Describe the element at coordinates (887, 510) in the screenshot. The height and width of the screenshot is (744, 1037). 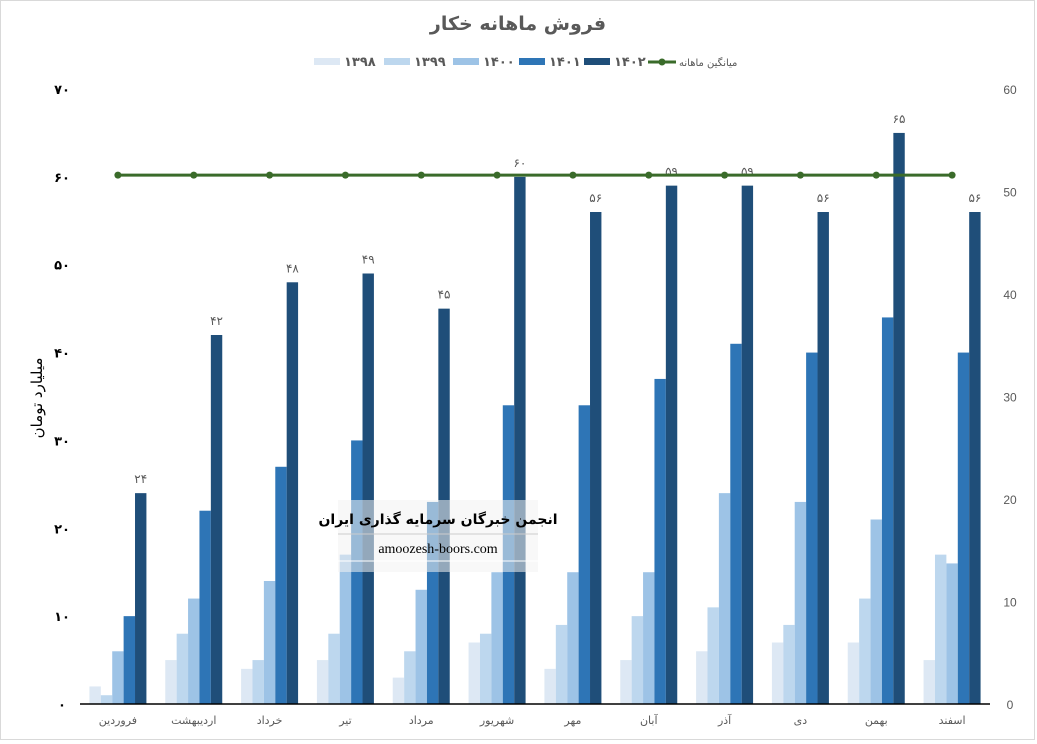
I see `bar-۱۴۰۱-بهمن` at that location.